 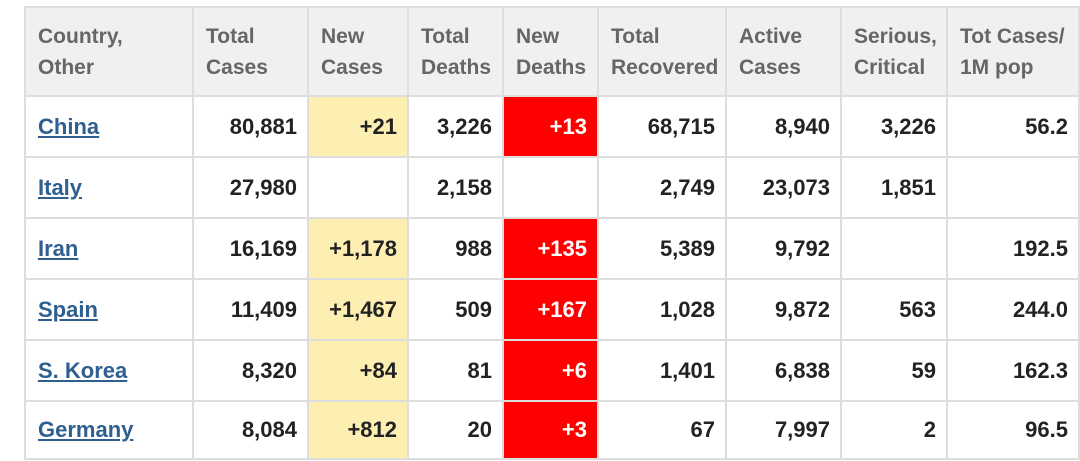 What do you see at coordinates (1013, 187) in the screenshot?
I see `cases-per-million-cell` at bounding box center [1013, 187].